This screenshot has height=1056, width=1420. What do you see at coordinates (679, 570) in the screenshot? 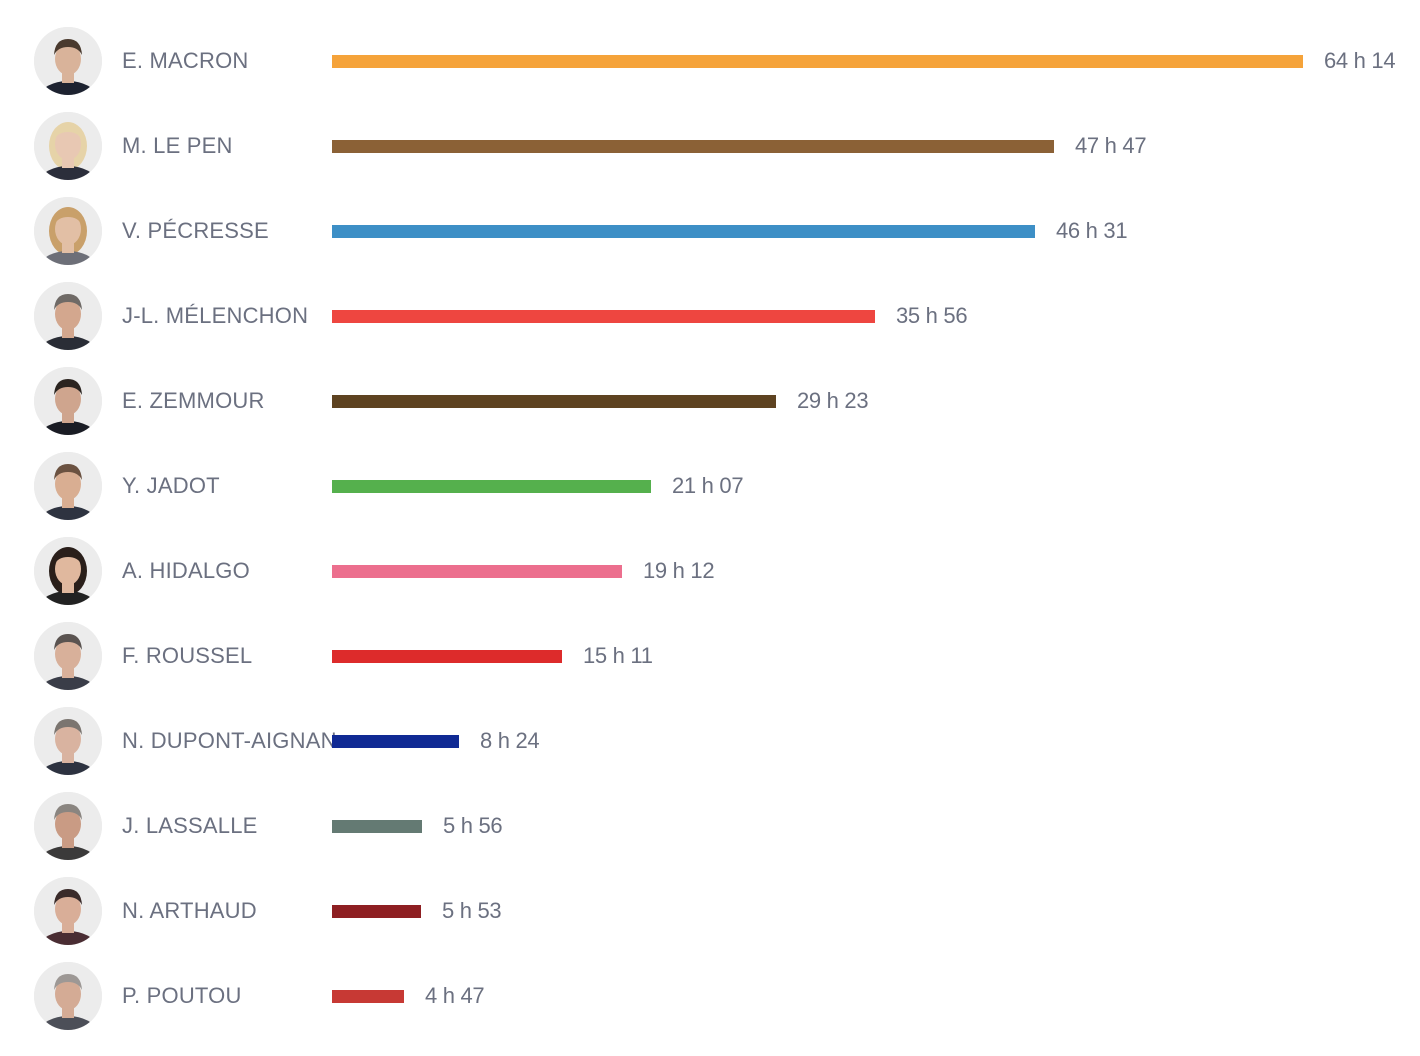
I see `value-label: 19 h 12` at bounding box center [679, 570].